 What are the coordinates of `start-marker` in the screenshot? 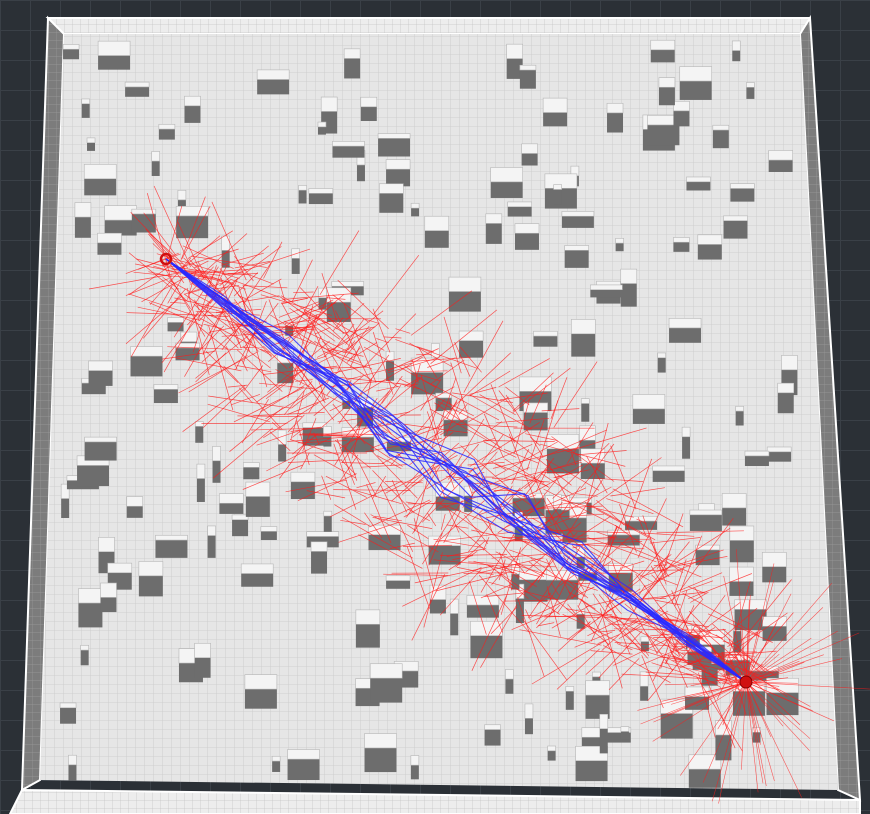 It's located at (166, 259).